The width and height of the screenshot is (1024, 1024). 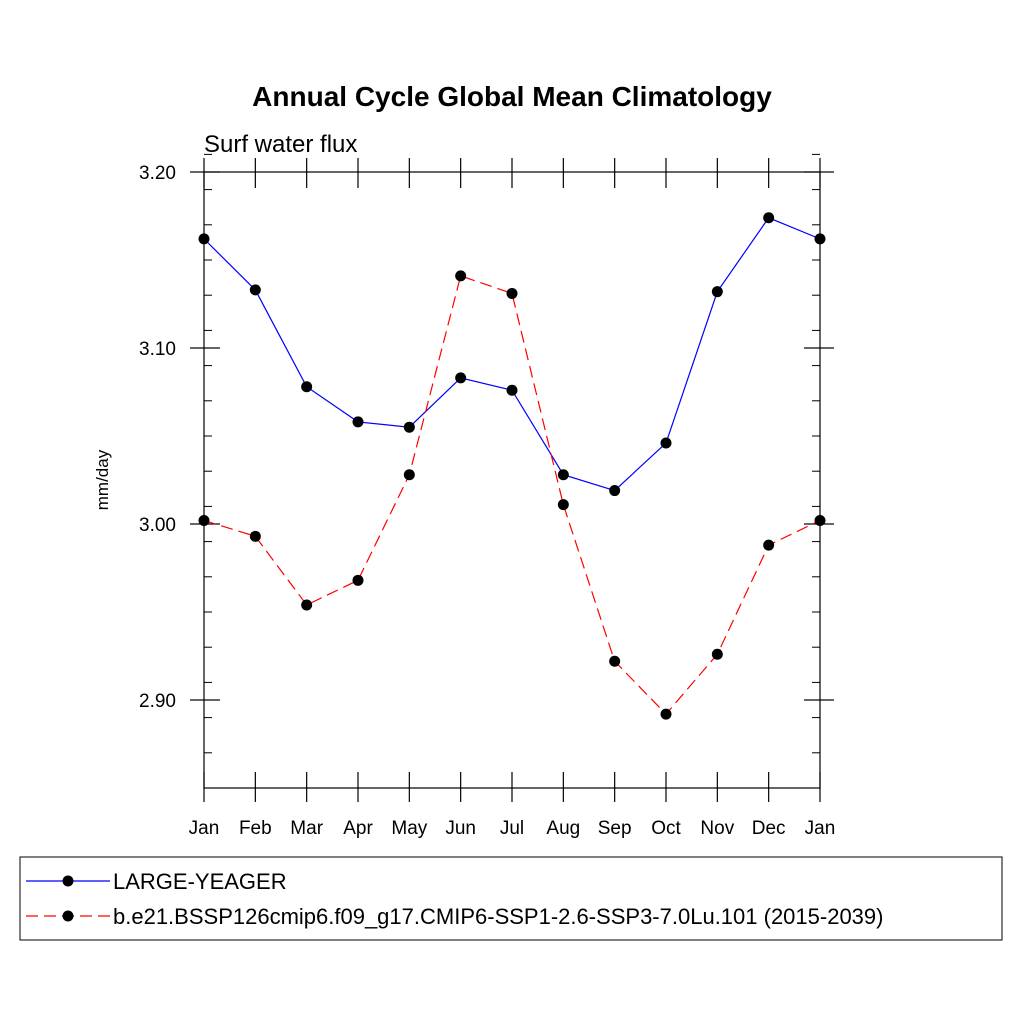 What do you see at coordinates (306, 828) in the screenshot?
I see `x-tick-label: Mar` at bounding box center [306, 828].